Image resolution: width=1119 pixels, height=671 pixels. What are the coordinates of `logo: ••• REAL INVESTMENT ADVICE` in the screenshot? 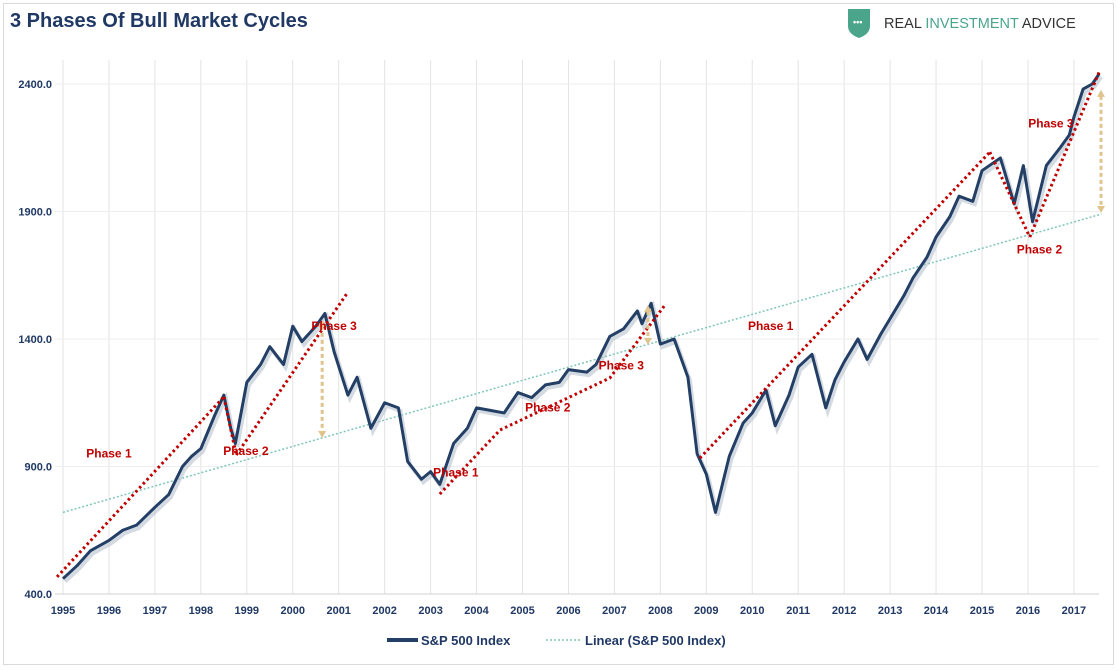 It's located at (962, 23).